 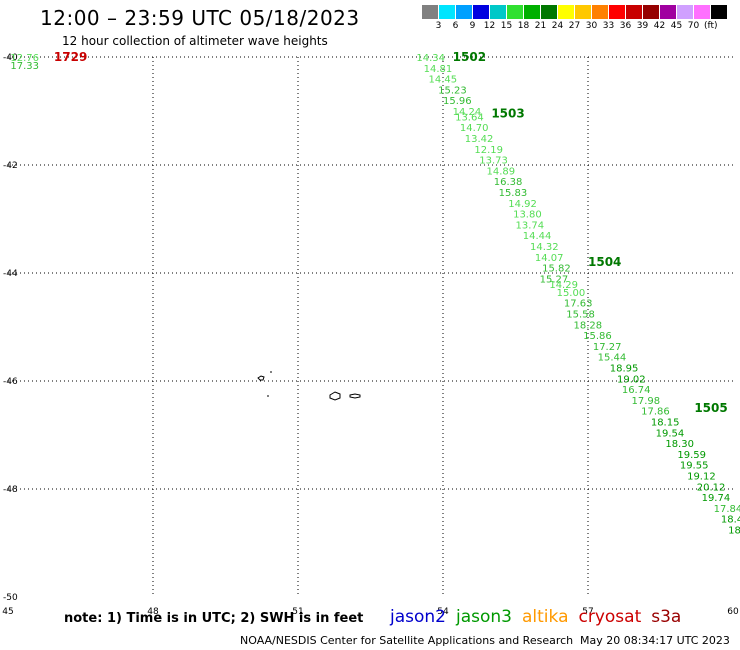 I want to click on wave-height-value: 14.44, so click(x=537, y=236).